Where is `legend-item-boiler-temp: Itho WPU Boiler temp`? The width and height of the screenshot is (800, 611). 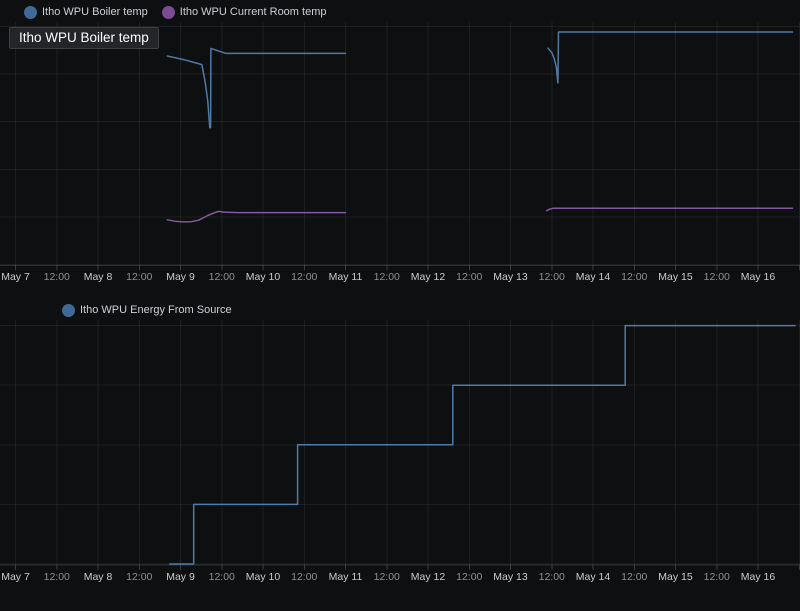
legend-item-boiler-temp: Itho WPU Boiler temp is located at coordinates (86, 12).